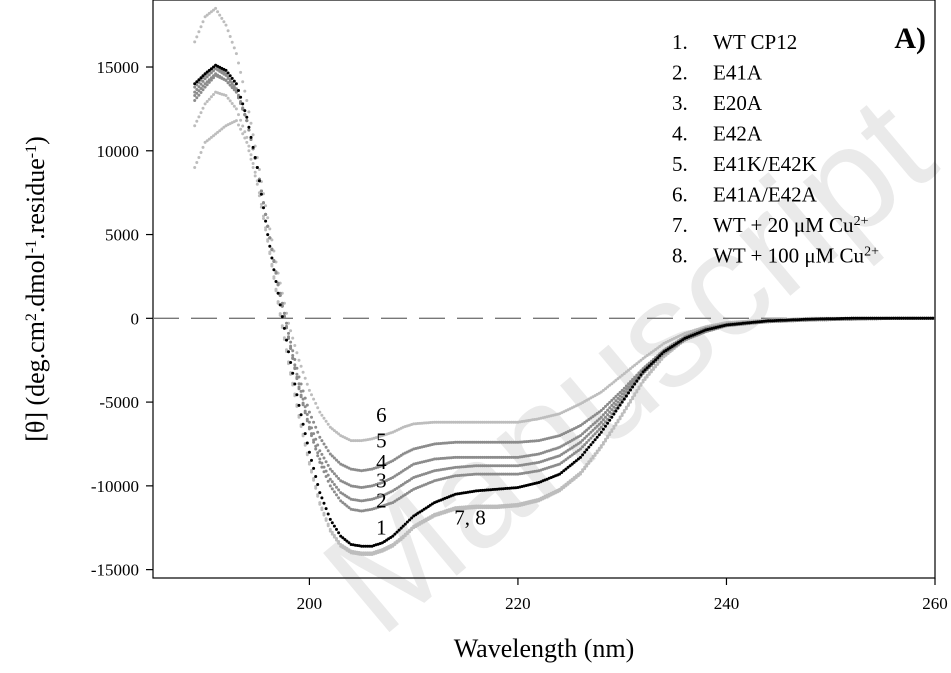 The width and height of the screenshot is (951, 673). Describe the element at coordinates (935, 603) in the screenshot. I see `x-tick-label: 260` at that location.